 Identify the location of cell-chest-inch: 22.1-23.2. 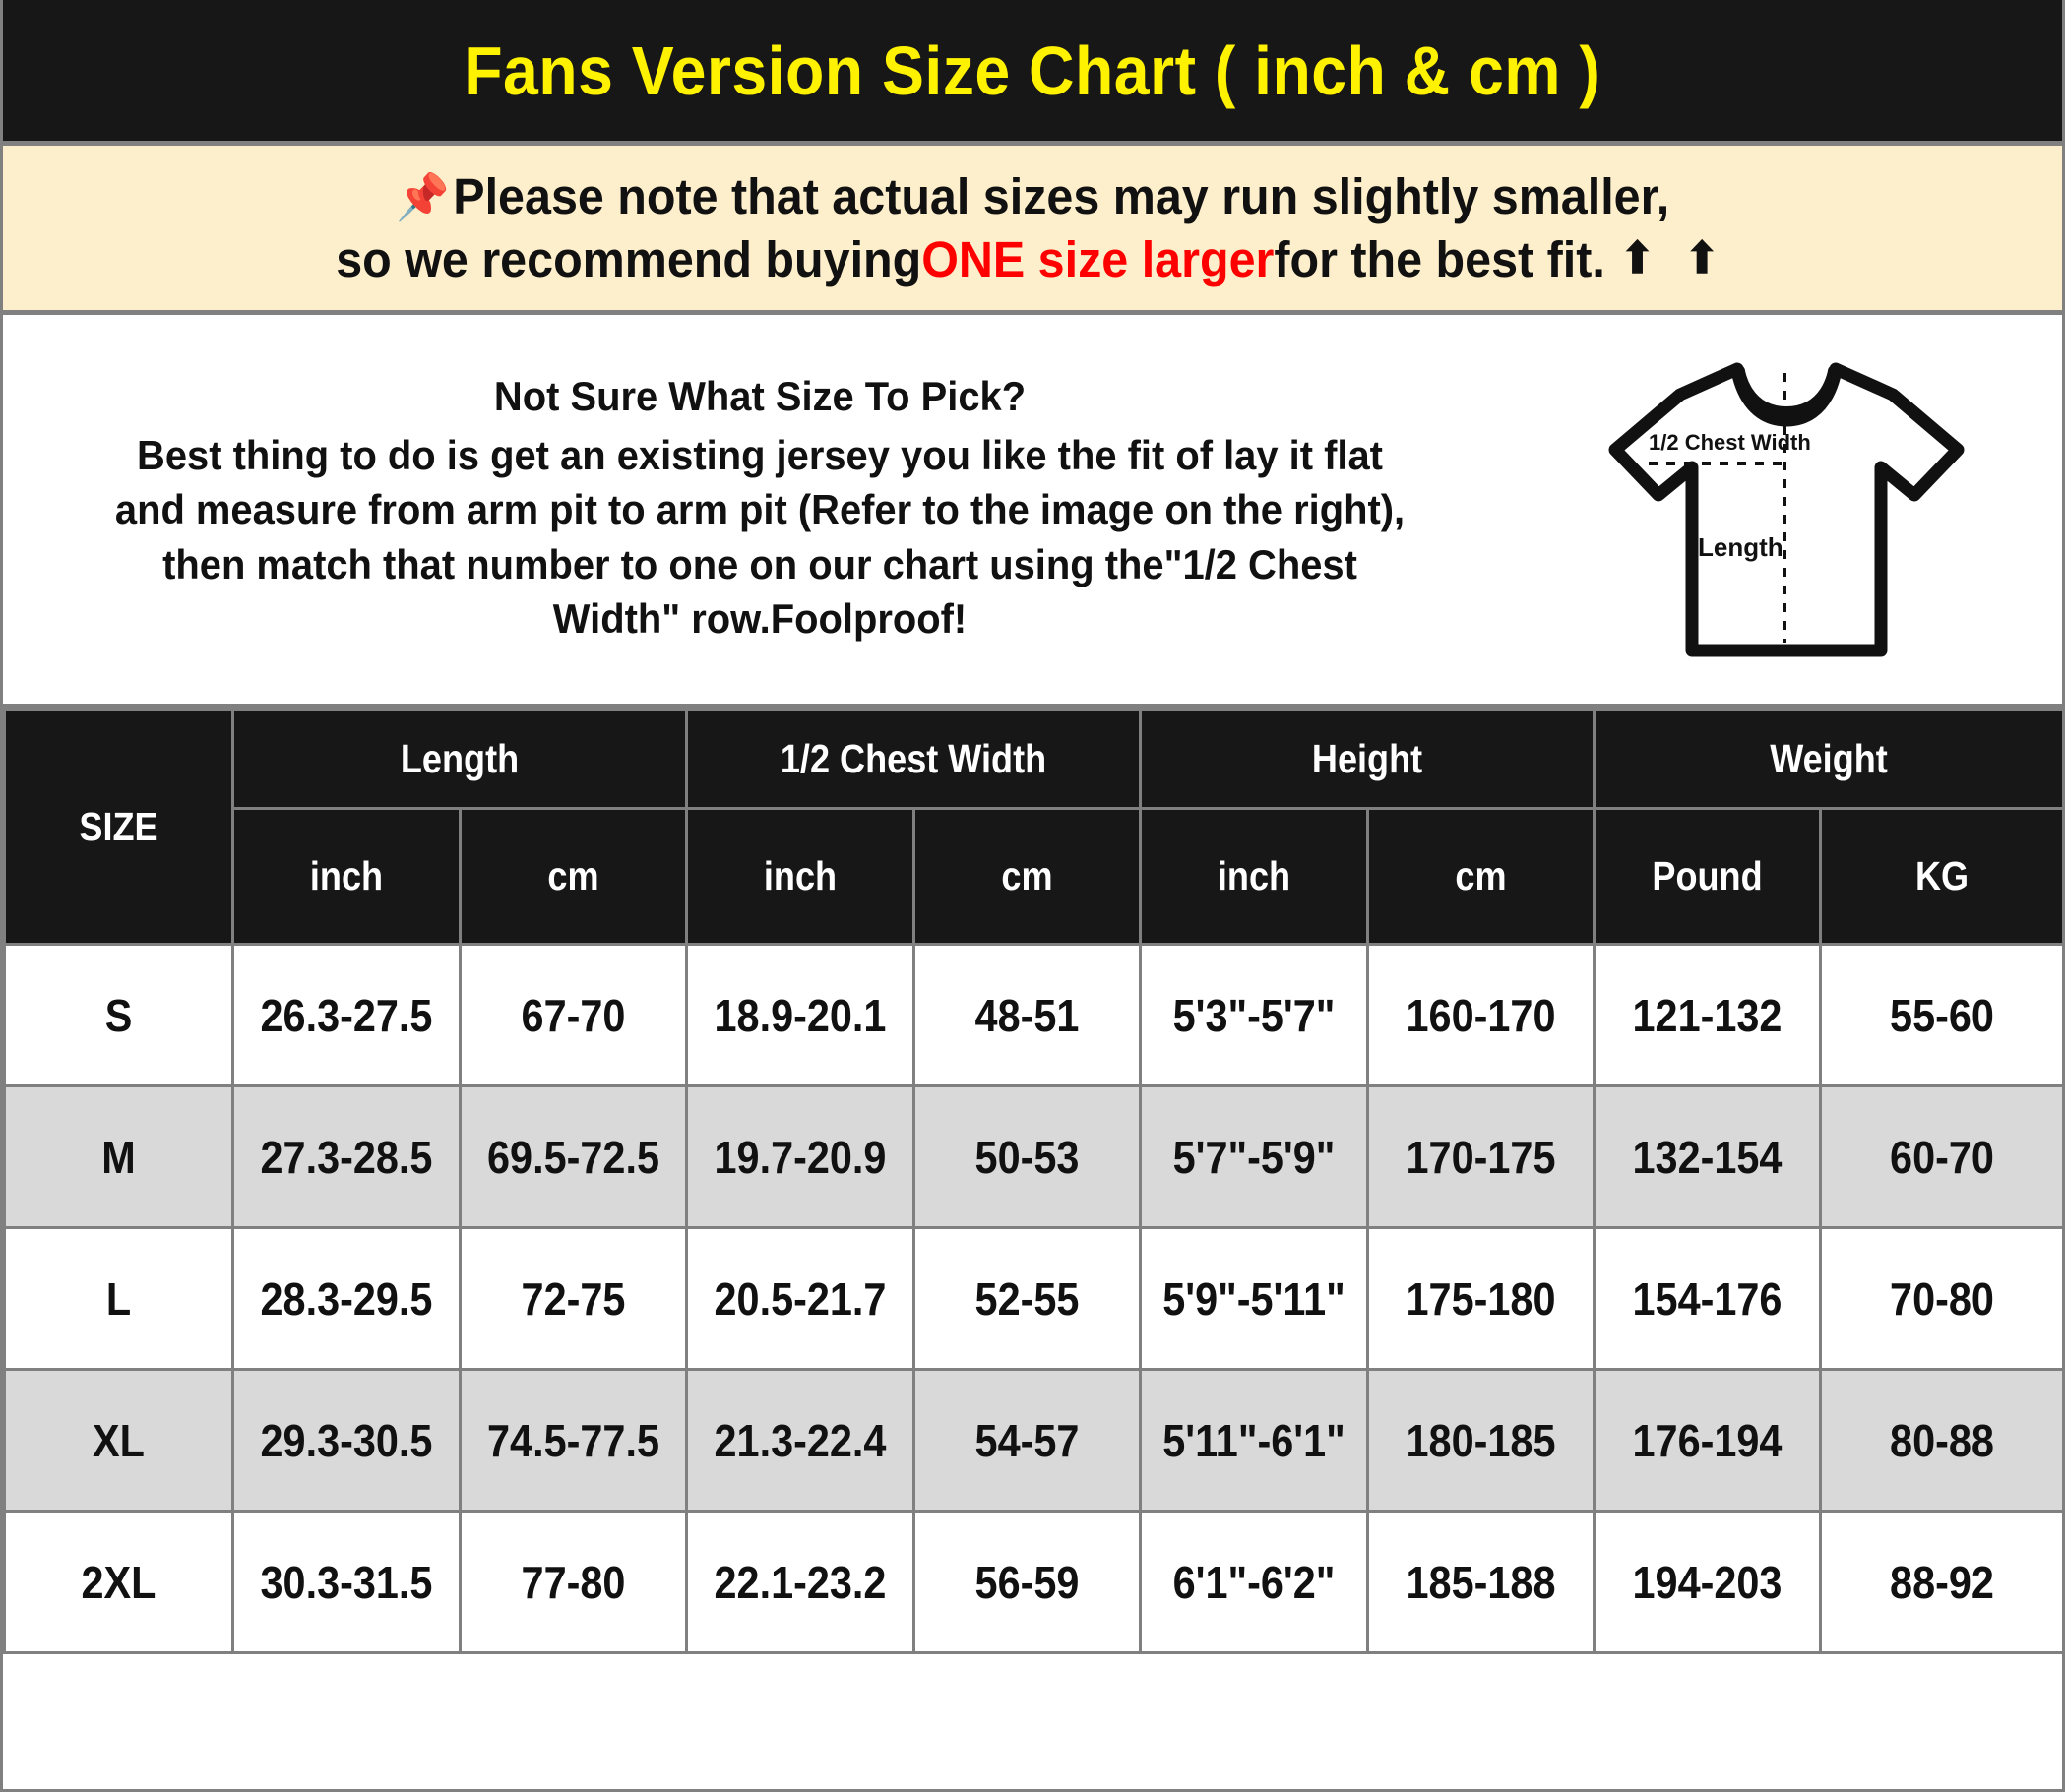
(800, 1582).